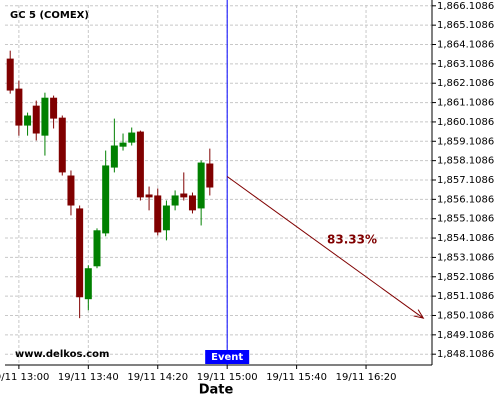 This screenshot has height=400, width=500. Describe the element at coordinates (465, 122) in the screenshot. I see `y-tick-label: 1,860.1086` at that location.